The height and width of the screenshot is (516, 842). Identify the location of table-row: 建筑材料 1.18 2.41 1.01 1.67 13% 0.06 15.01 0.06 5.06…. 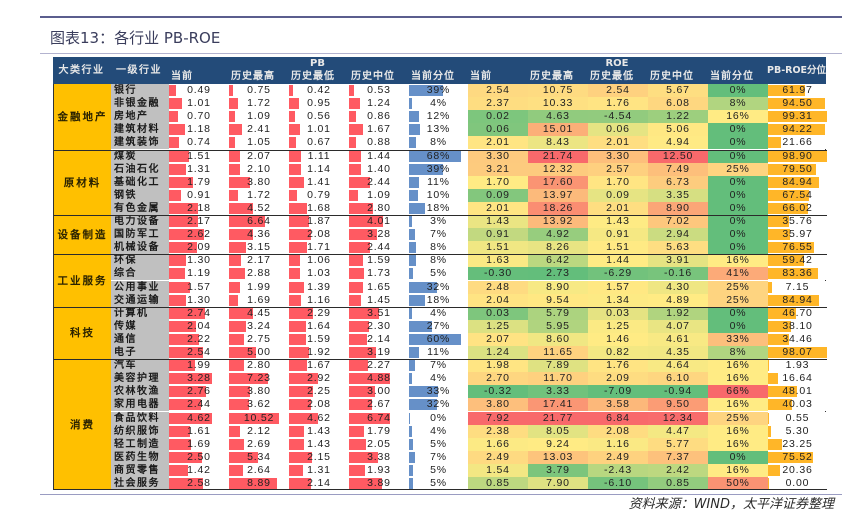
(440, 130).